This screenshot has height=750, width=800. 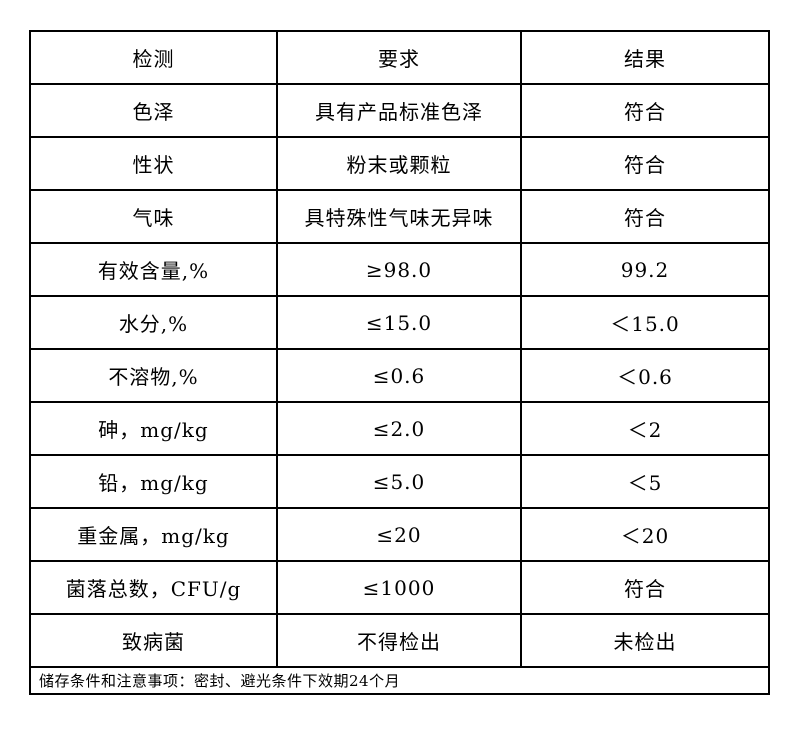 I want to click on cell-requirement: 具有产品标准色泽, so click(x=399, y=110).